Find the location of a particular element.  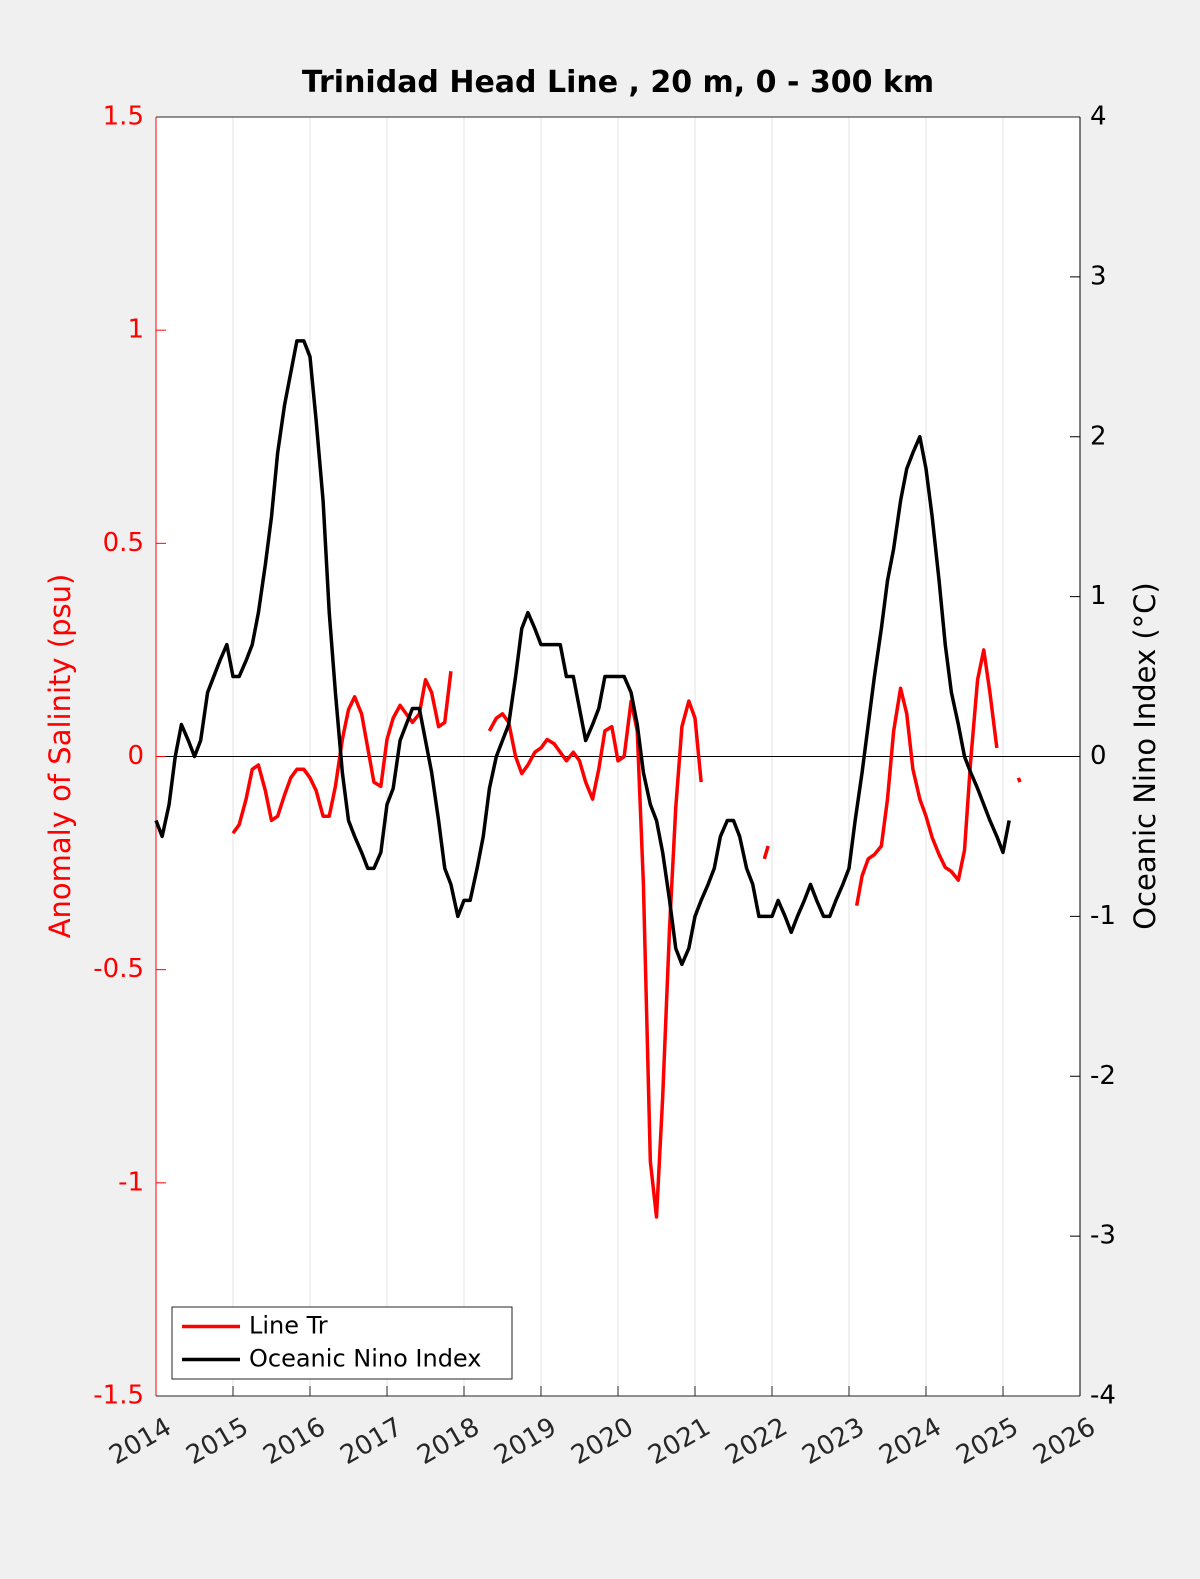

y2-tick-label: -4 is located at coordinates (1103, 1396).